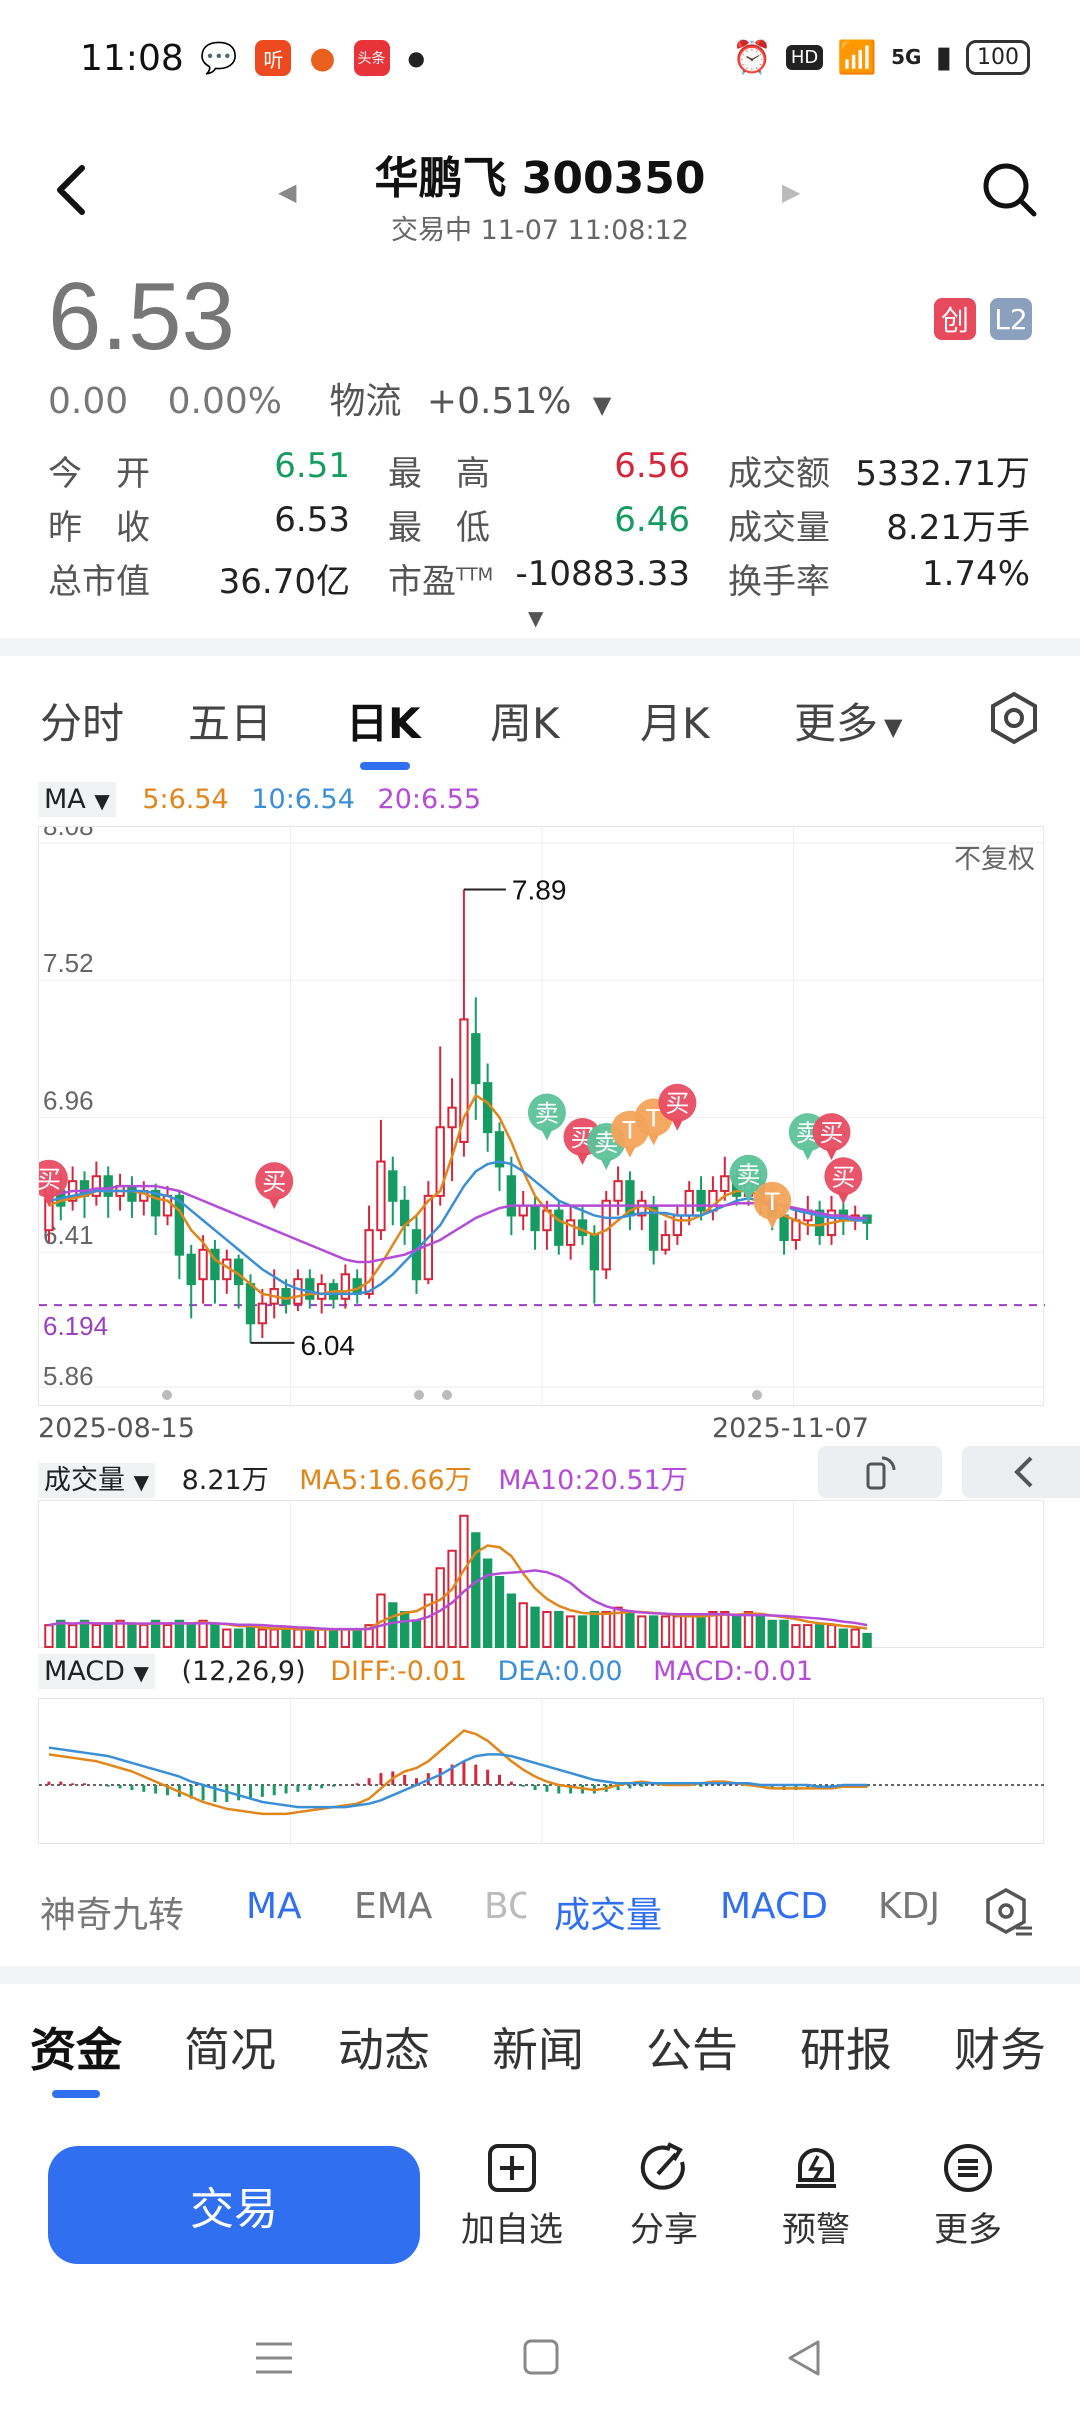 The height and width of the screenshot is (2412, 1080). What do you see at coordinates (774, 1906) in the screenshot?
I see `indicator-macd: MACD` at bounding box center [774, 1906].